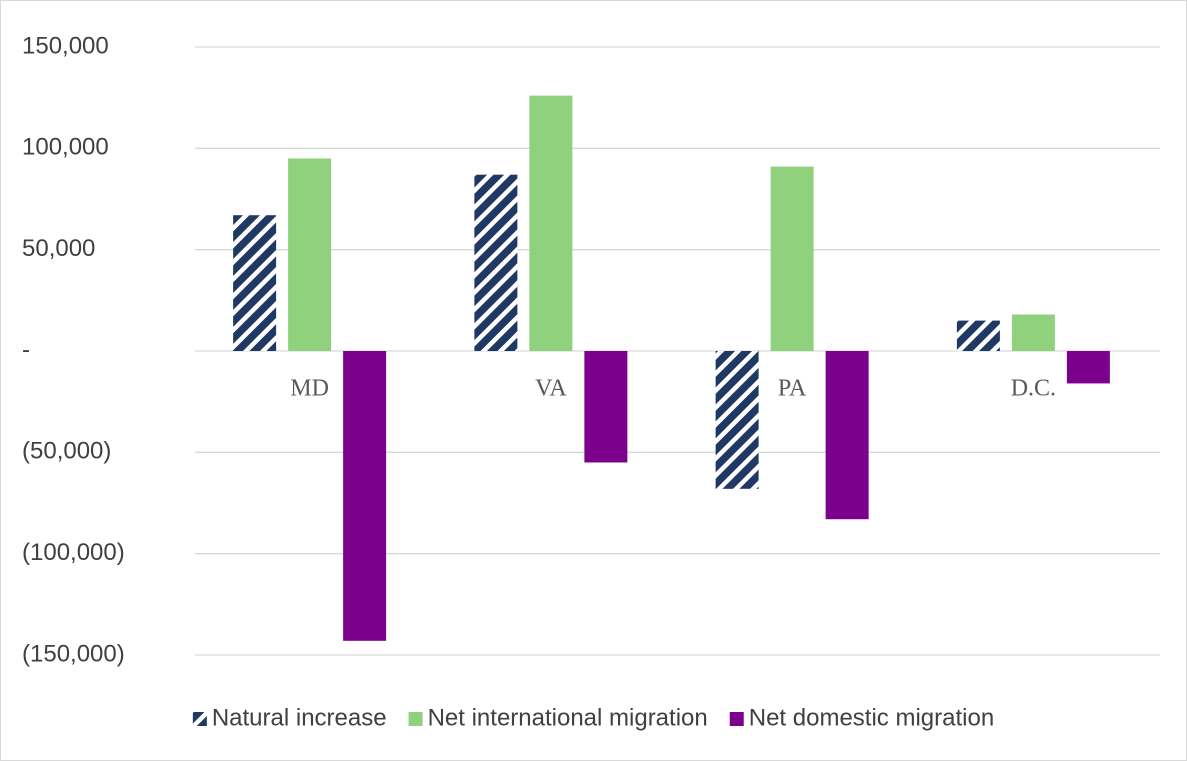 Image resolution: width=1187 pixels, height=761 pixels. What do you see at coordinates (871, 717) in the screenshot?
I see `legend-label: Net domestic migration` at bounding box center [871, 717].